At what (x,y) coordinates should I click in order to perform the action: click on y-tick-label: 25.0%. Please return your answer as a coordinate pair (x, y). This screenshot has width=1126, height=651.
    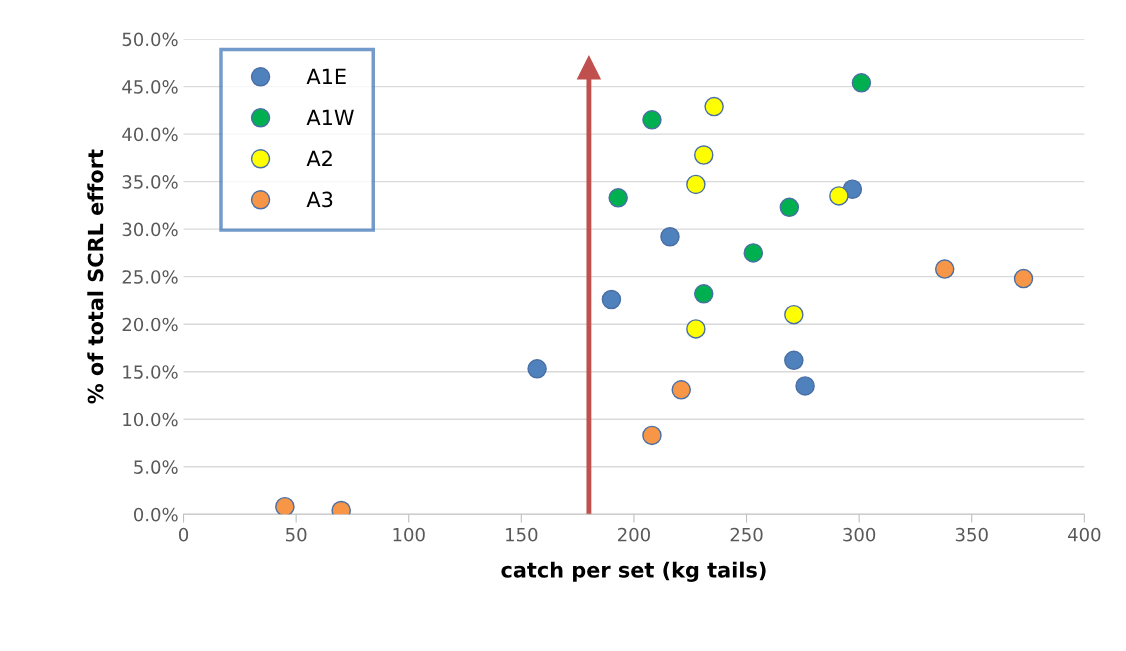
    Looking at the image, I should click on (150, 277).